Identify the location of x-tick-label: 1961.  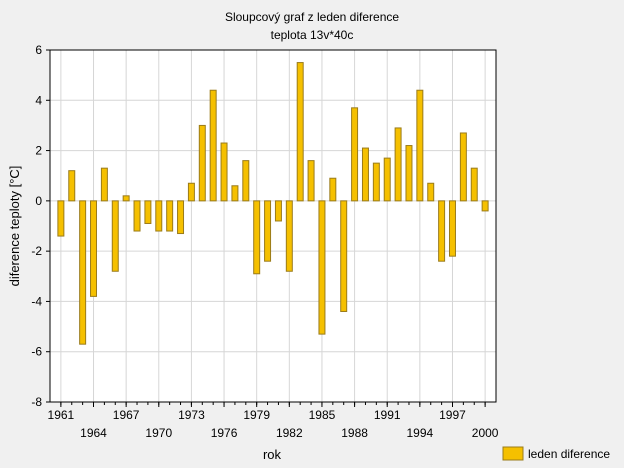
(61, 415).